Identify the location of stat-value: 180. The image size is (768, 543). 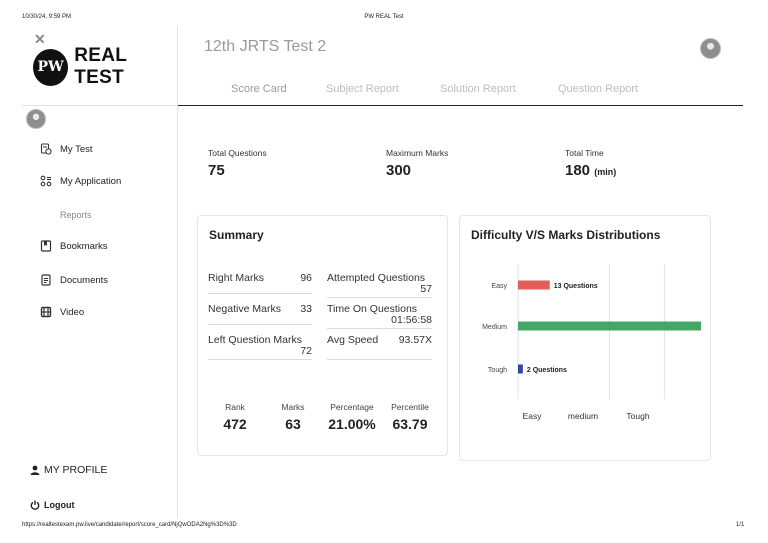
(578, 170).